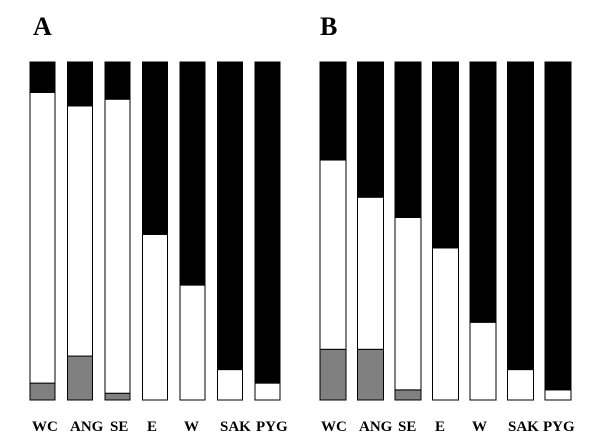 The width and height of the screenshot is (598, 442). I want to click on panel-label: A, so click(42, 26).